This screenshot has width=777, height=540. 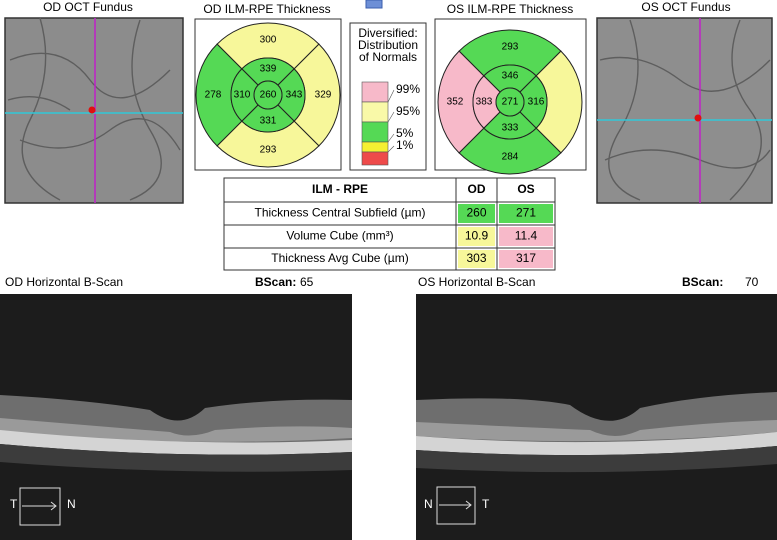 What do you see at coordinates (536, 102) in the screenshot?
I see `sector-value: 316` at bounding box center [536, 102].